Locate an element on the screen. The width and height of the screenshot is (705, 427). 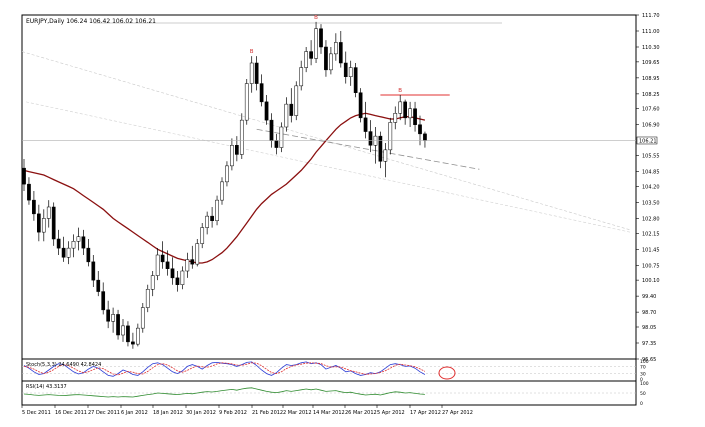
x-tick-label: 6 Jan 2012 is located at coordinates (134, 413).